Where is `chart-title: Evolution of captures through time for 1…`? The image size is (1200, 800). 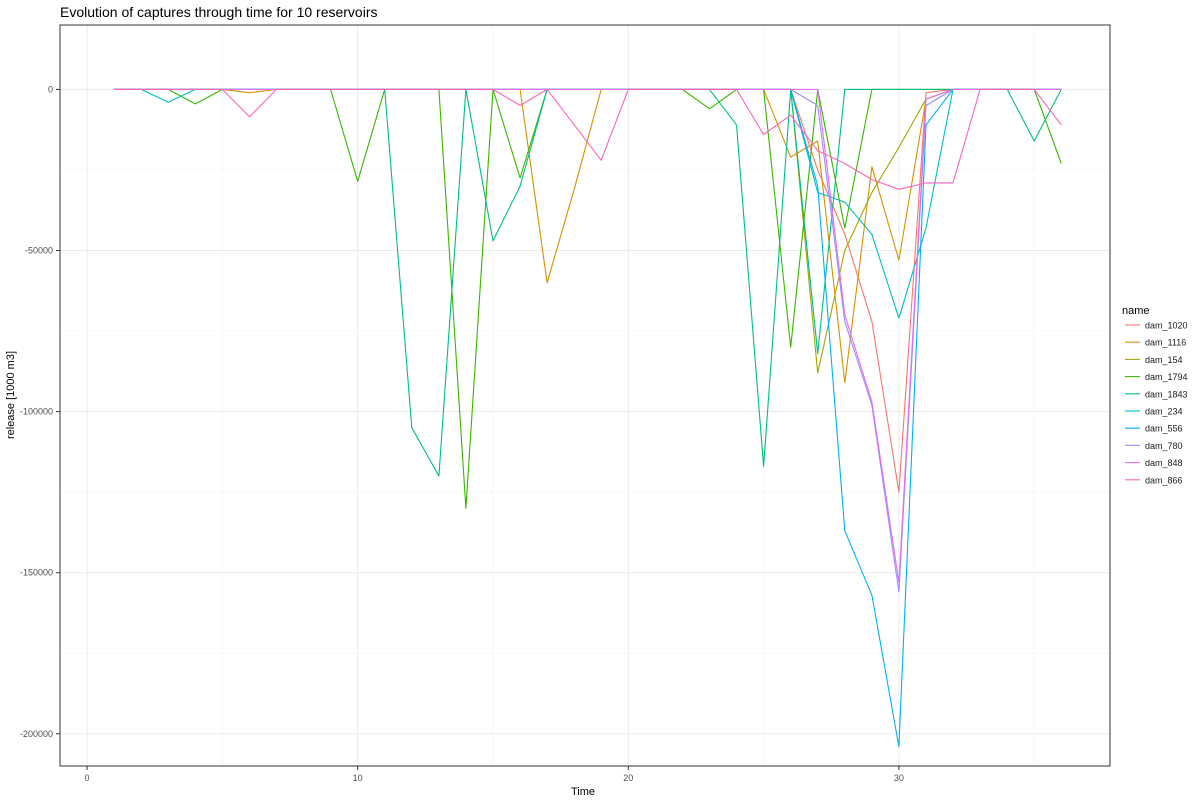 chart-title: Evolution of captures through time for 1… is located at coordinates (219, 12).